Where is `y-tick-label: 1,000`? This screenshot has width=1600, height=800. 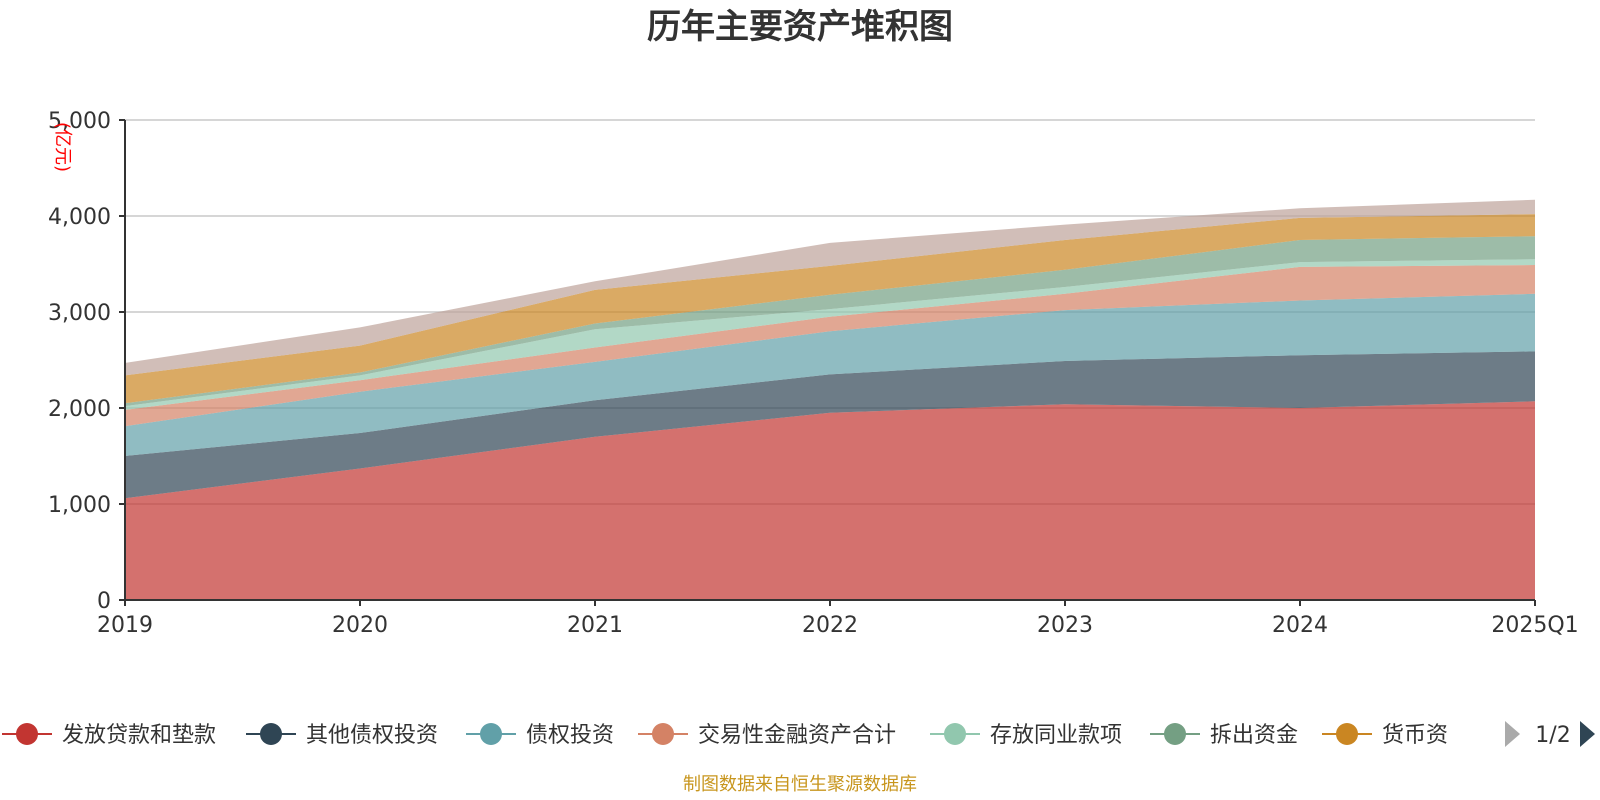
y-tick-label: 1,000 is located at coordinates (79, 505).